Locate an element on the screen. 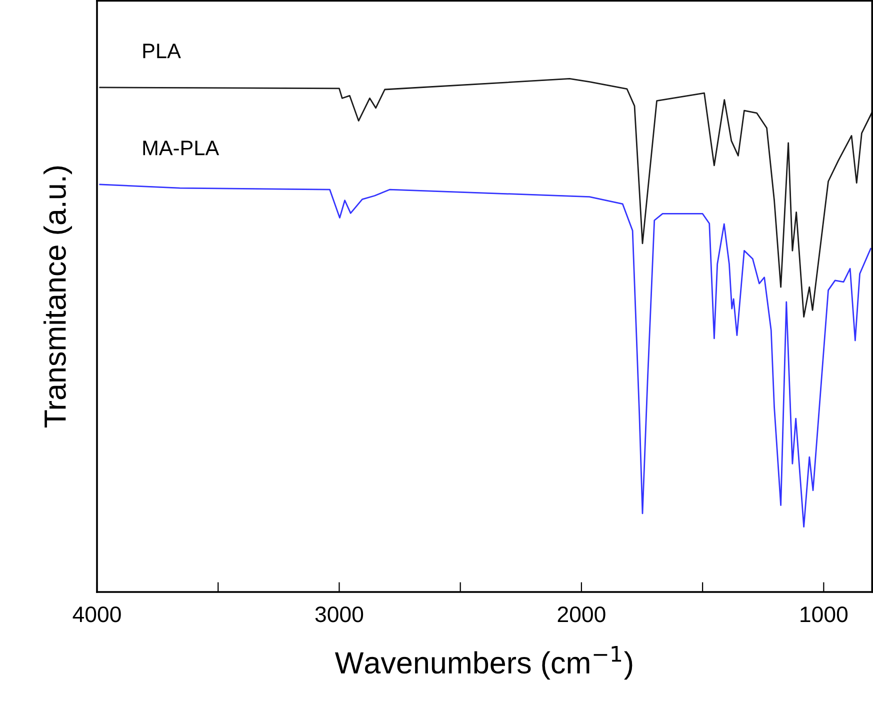 The height and width of the screenshot is (709, 873). series-label: PLA is located at coordinates (162, 51).